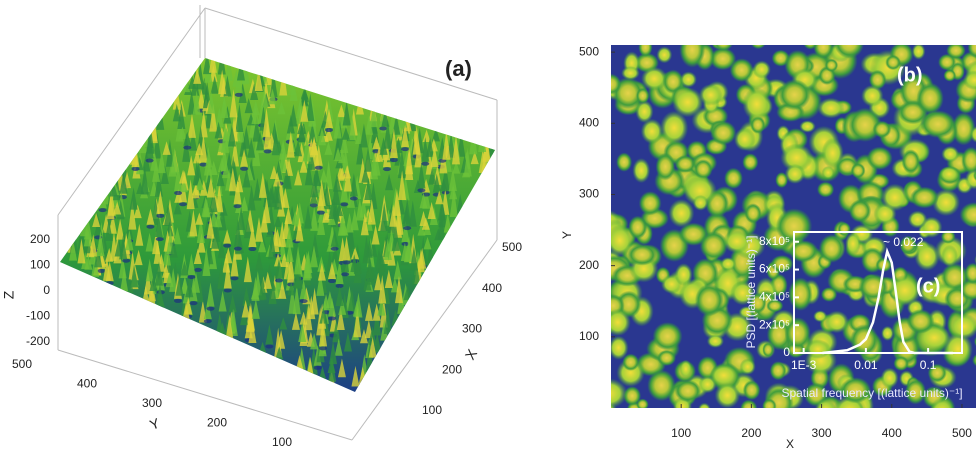 The height and width of the screenshot is (450, 978). I want to click on y-tick-label: 500, so click(589, 51).